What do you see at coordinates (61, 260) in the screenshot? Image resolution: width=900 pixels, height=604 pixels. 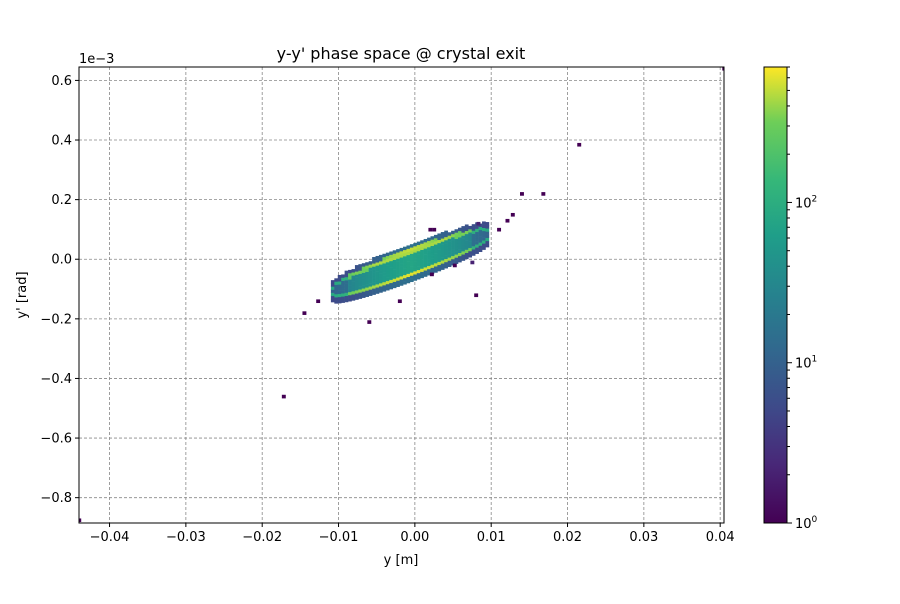 I see `y-tick-label: 0.0` at bounding box center [61, 260].